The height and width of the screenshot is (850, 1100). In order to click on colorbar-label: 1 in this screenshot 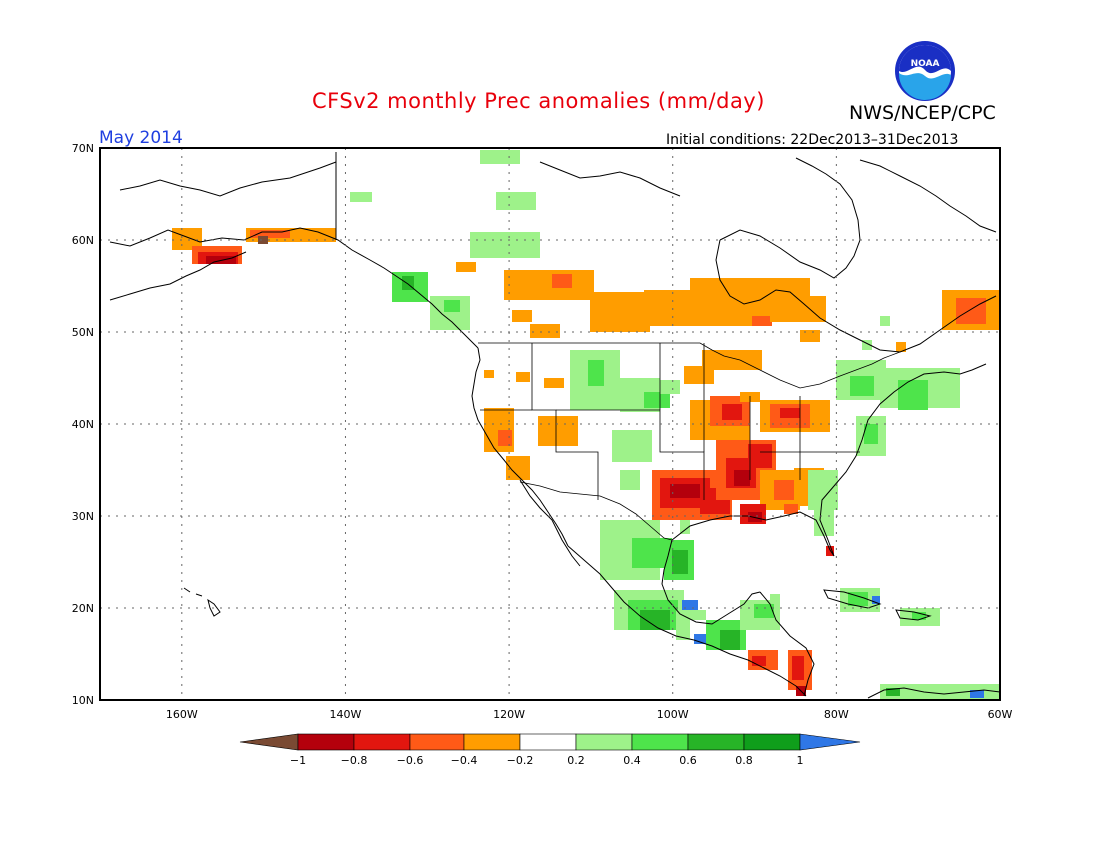, I will do `click(800, 760)`.